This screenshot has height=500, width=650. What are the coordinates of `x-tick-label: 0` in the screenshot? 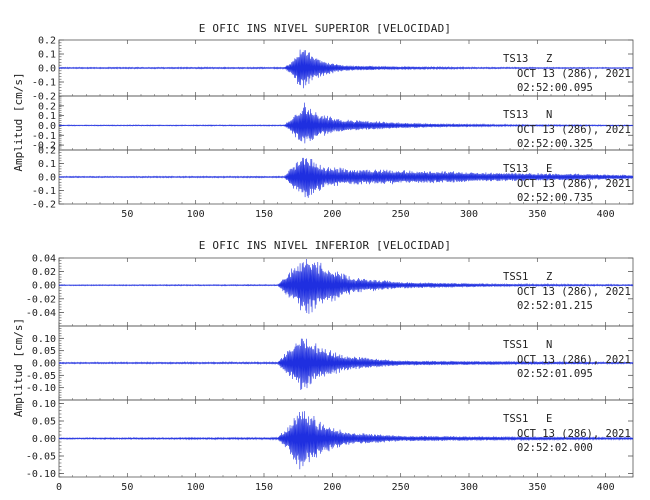 It's located at (59, 487).